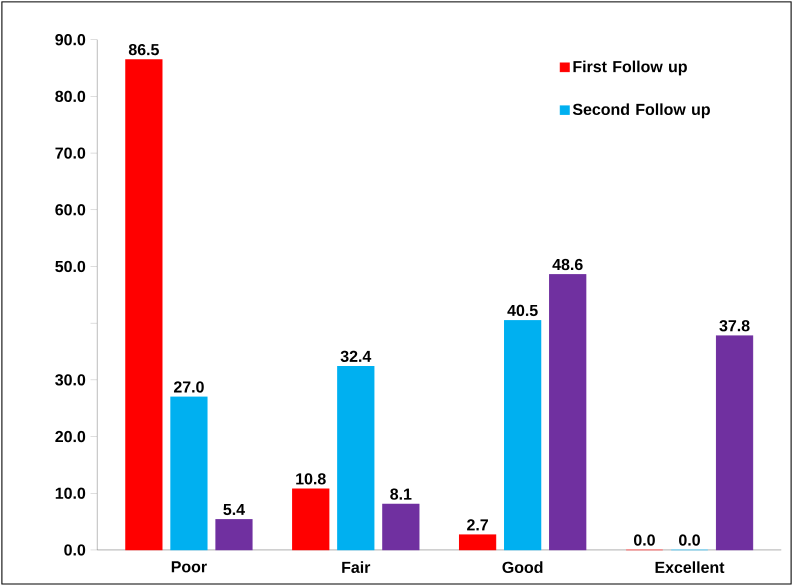 The height and width of the screenshot is (586, 793). What do you see at coordinates (70, 436) in the screenshot?
I see `y-tick-label: 20.0` at bounding box center [70, 436].